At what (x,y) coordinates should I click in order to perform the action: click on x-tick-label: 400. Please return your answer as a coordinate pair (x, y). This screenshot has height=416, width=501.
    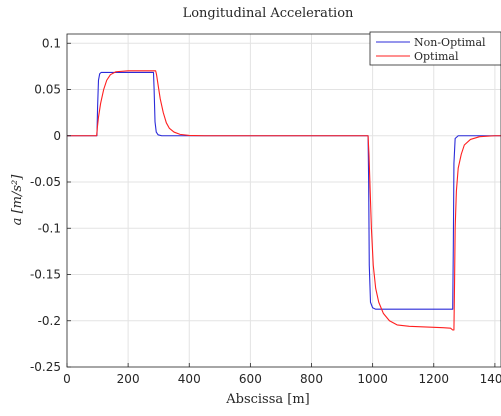
    Looking at the image, I should click on (189, 379).